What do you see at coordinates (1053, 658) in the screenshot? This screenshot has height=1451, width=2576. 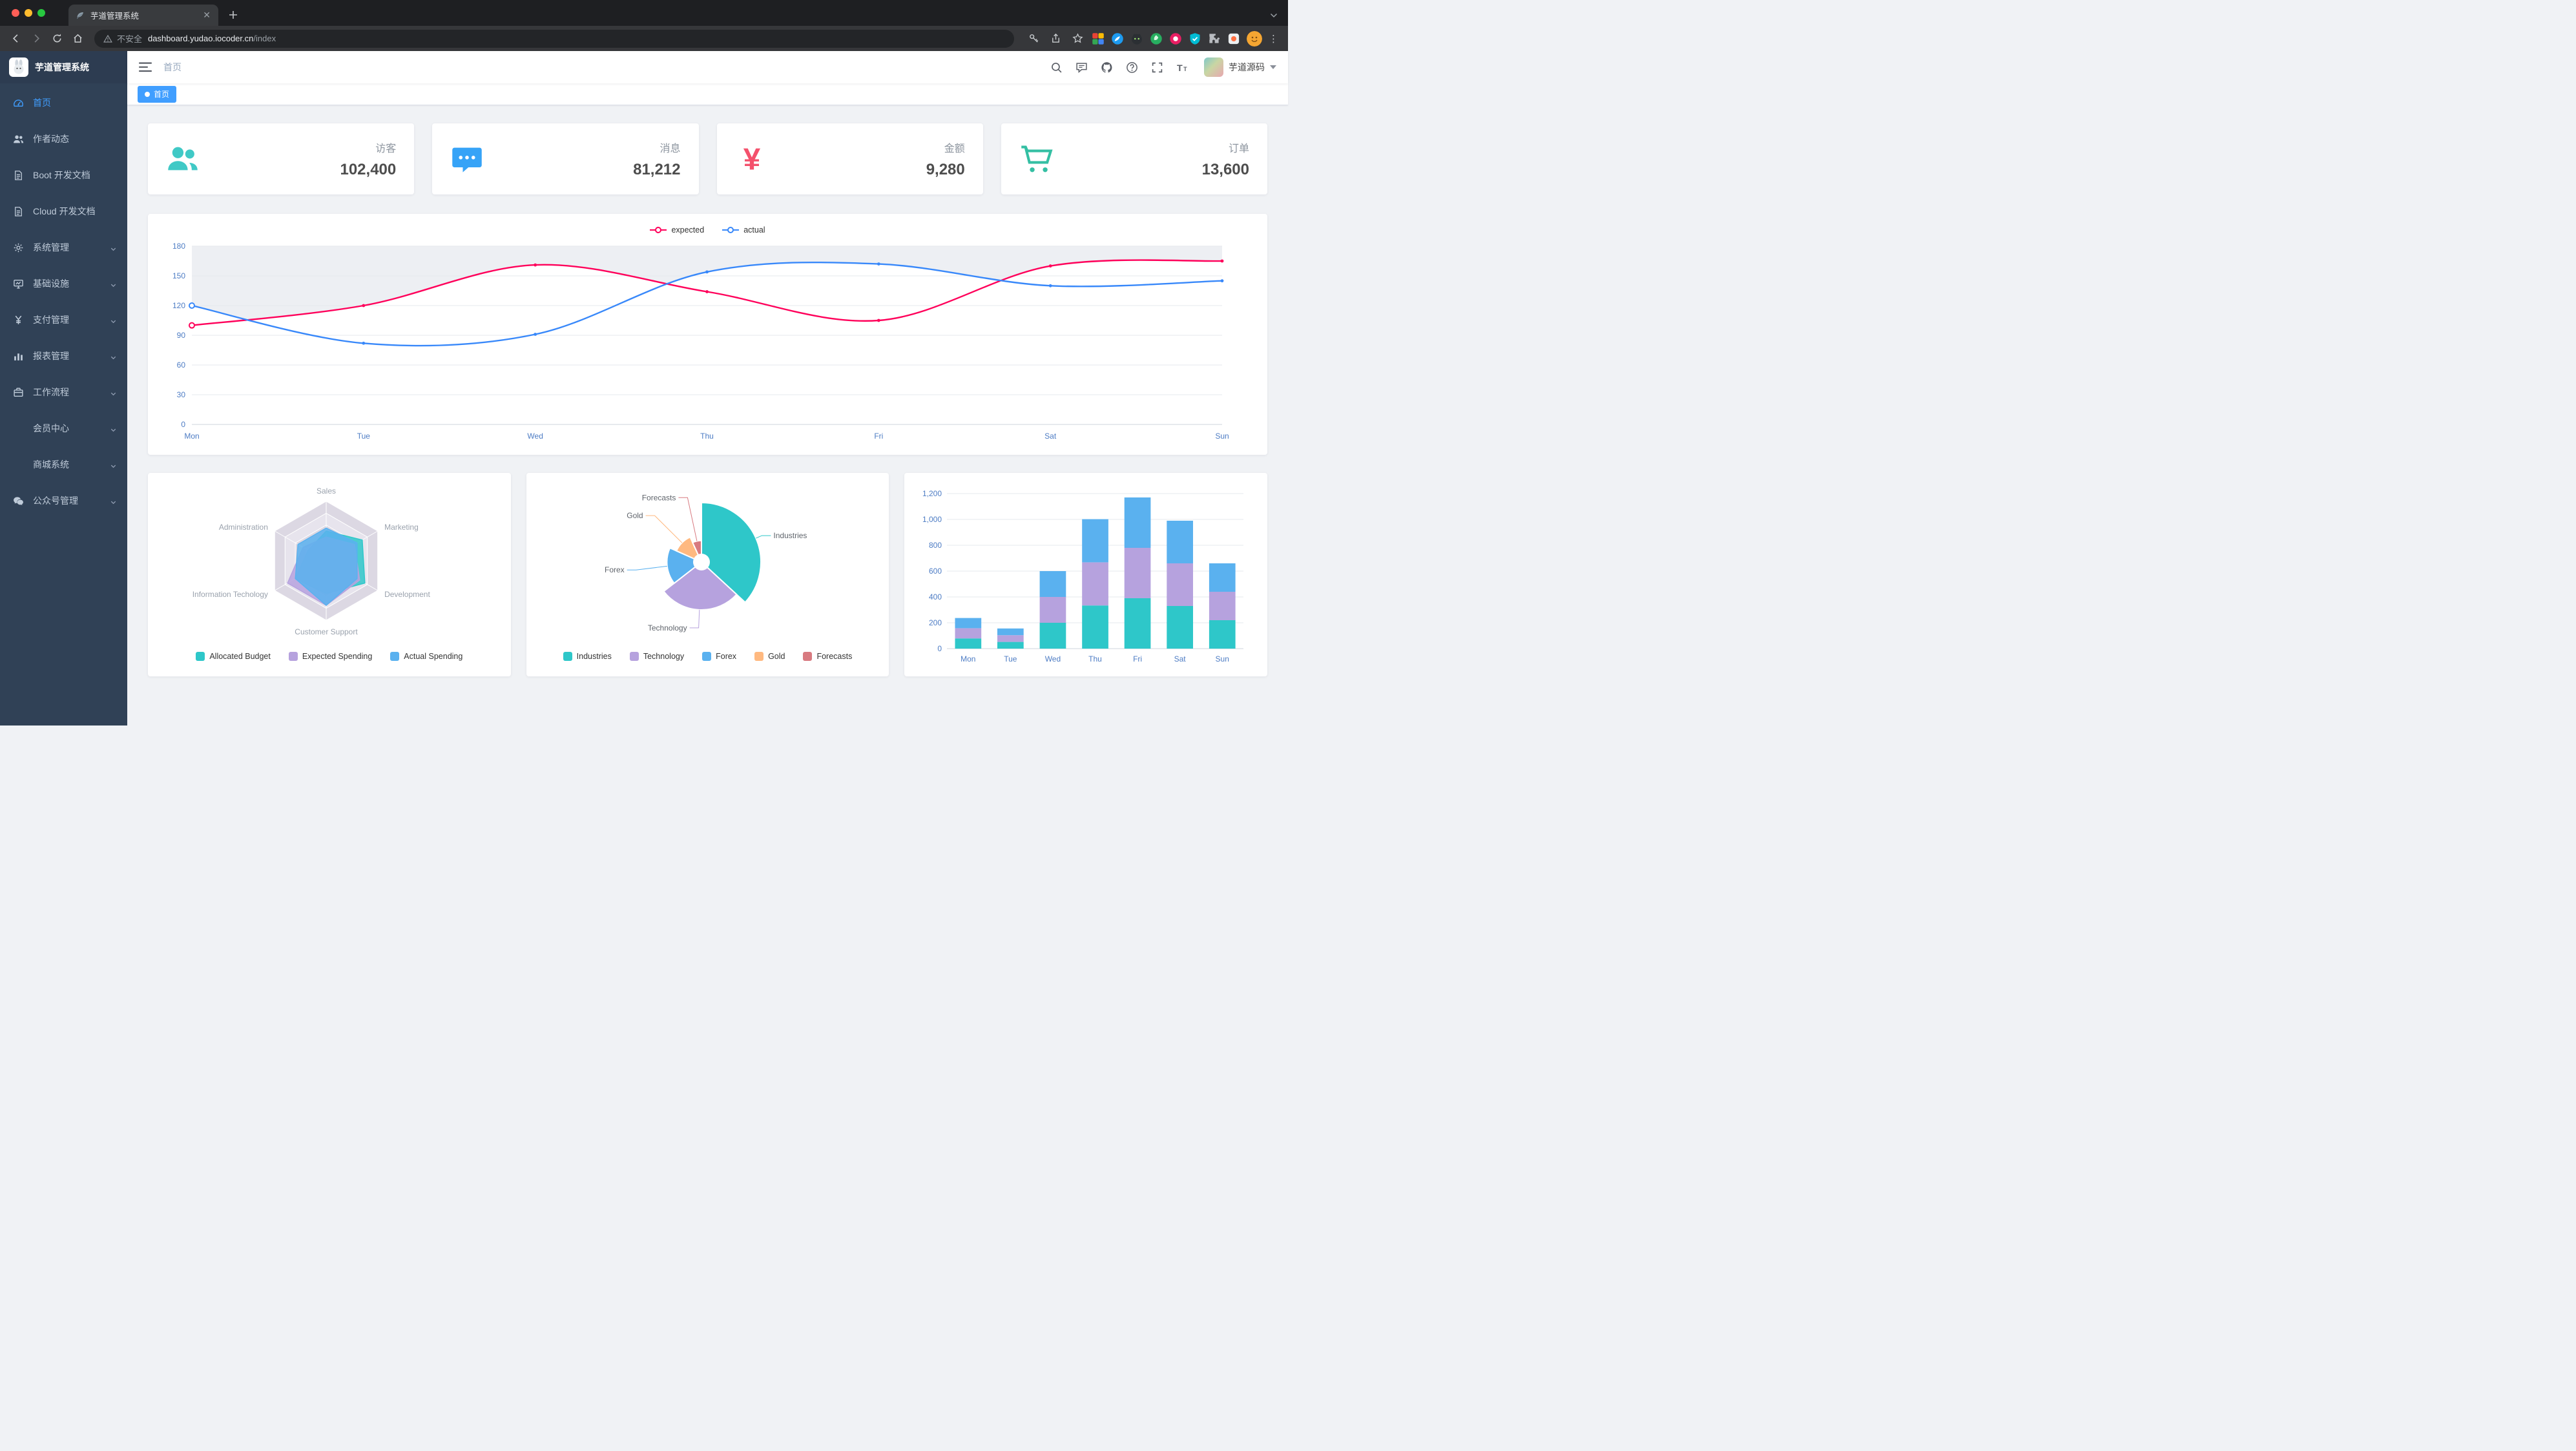 I see `svg-text: Wed` at bounding box center [1053, 658].